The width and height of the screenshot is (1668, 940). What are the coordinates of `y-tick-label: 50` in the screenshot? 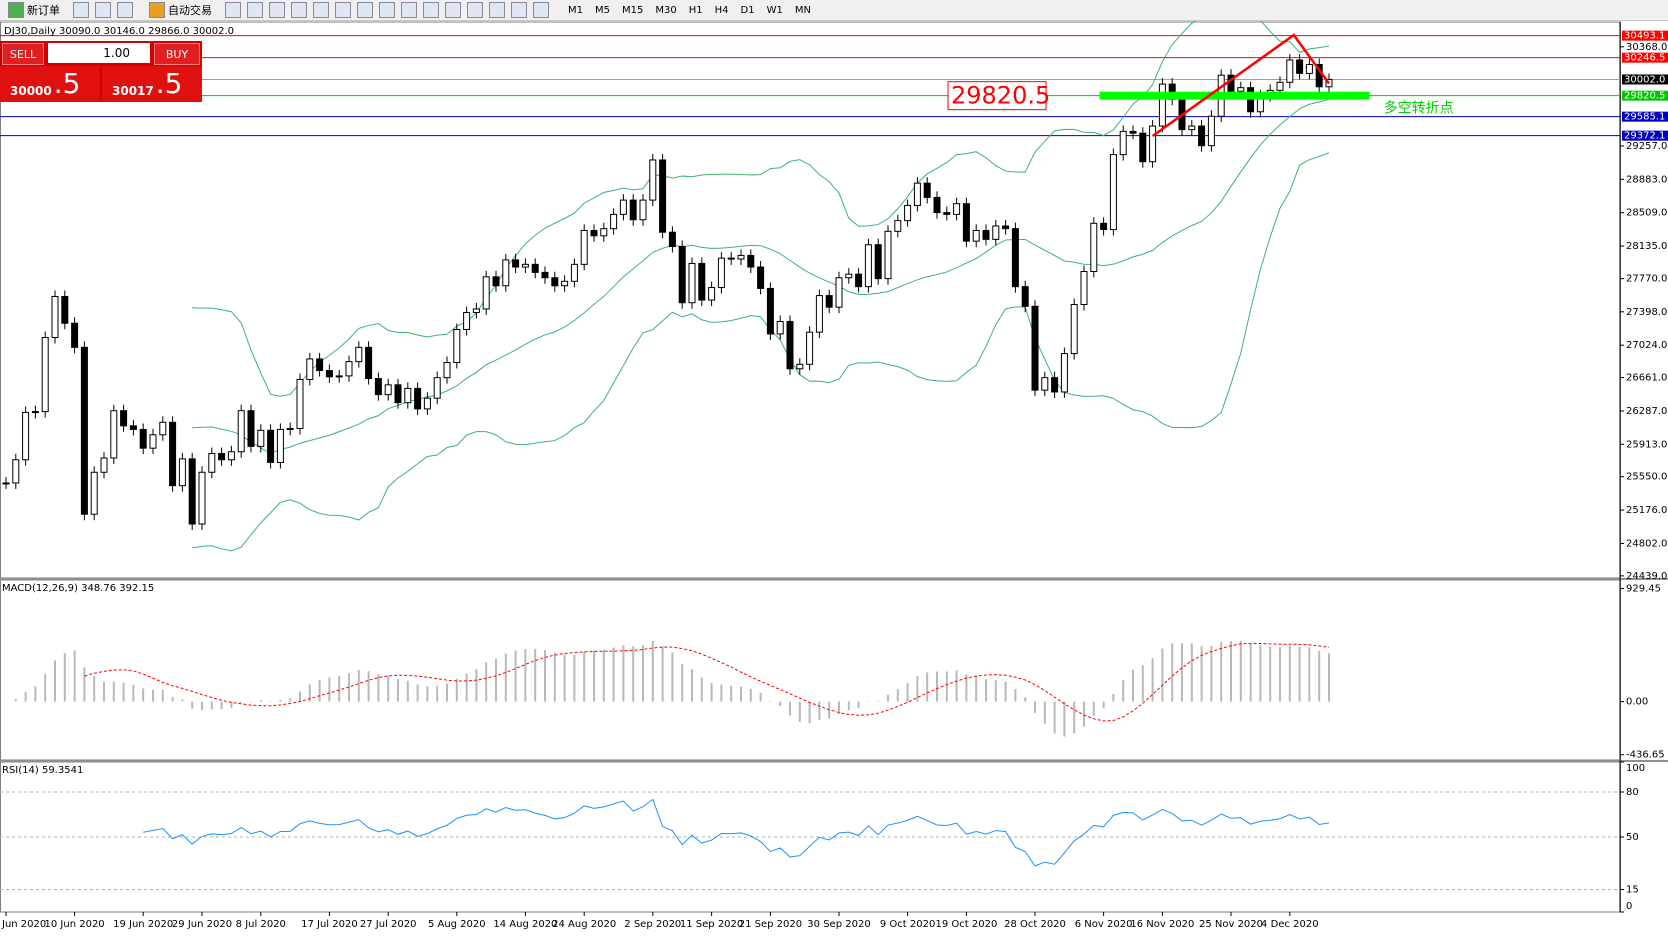 It's located at (1632, 837).